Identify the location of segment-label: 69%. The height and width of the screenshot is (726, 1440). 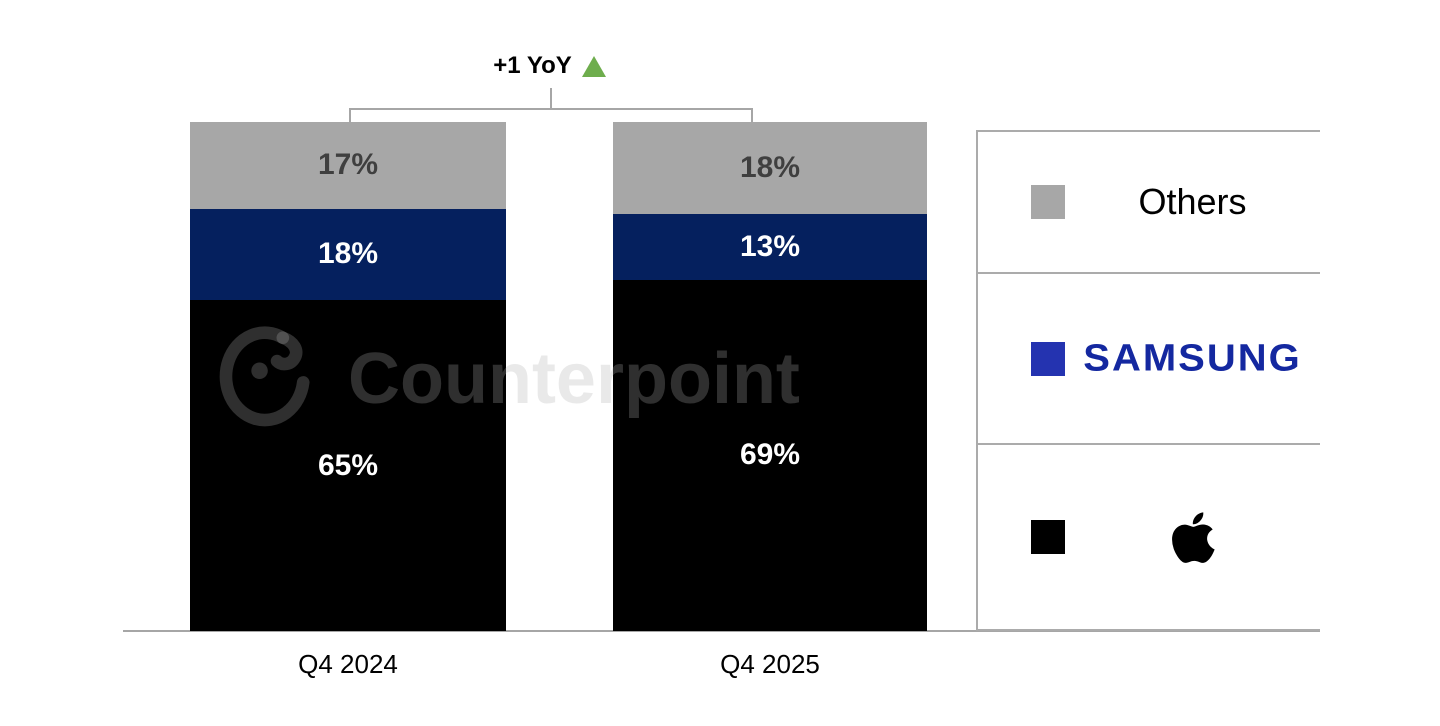
(770, 455).